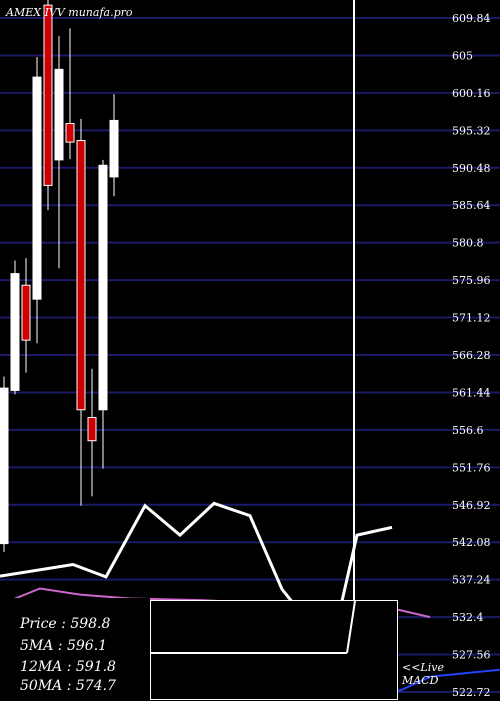  Describe the element at coordinates (471, 130) in the screenshot. I see `y-tick-label: 595.32` at that location.